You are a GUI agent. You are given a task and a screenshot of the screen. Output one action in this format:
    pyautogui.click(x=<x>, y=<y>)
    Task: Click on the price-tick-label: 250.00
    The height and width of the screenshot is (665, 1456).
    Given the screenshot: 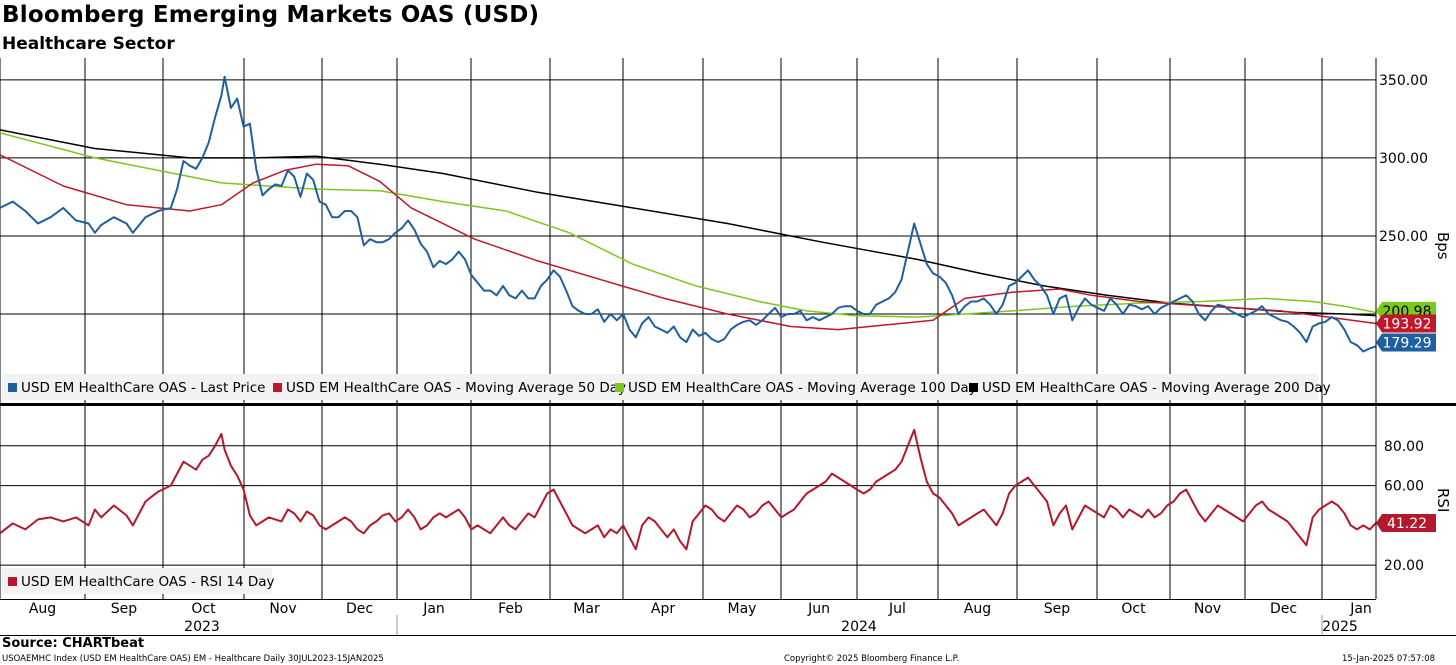 What is the action you would take?
    pyautogui.click(x=1403, y=237)
    